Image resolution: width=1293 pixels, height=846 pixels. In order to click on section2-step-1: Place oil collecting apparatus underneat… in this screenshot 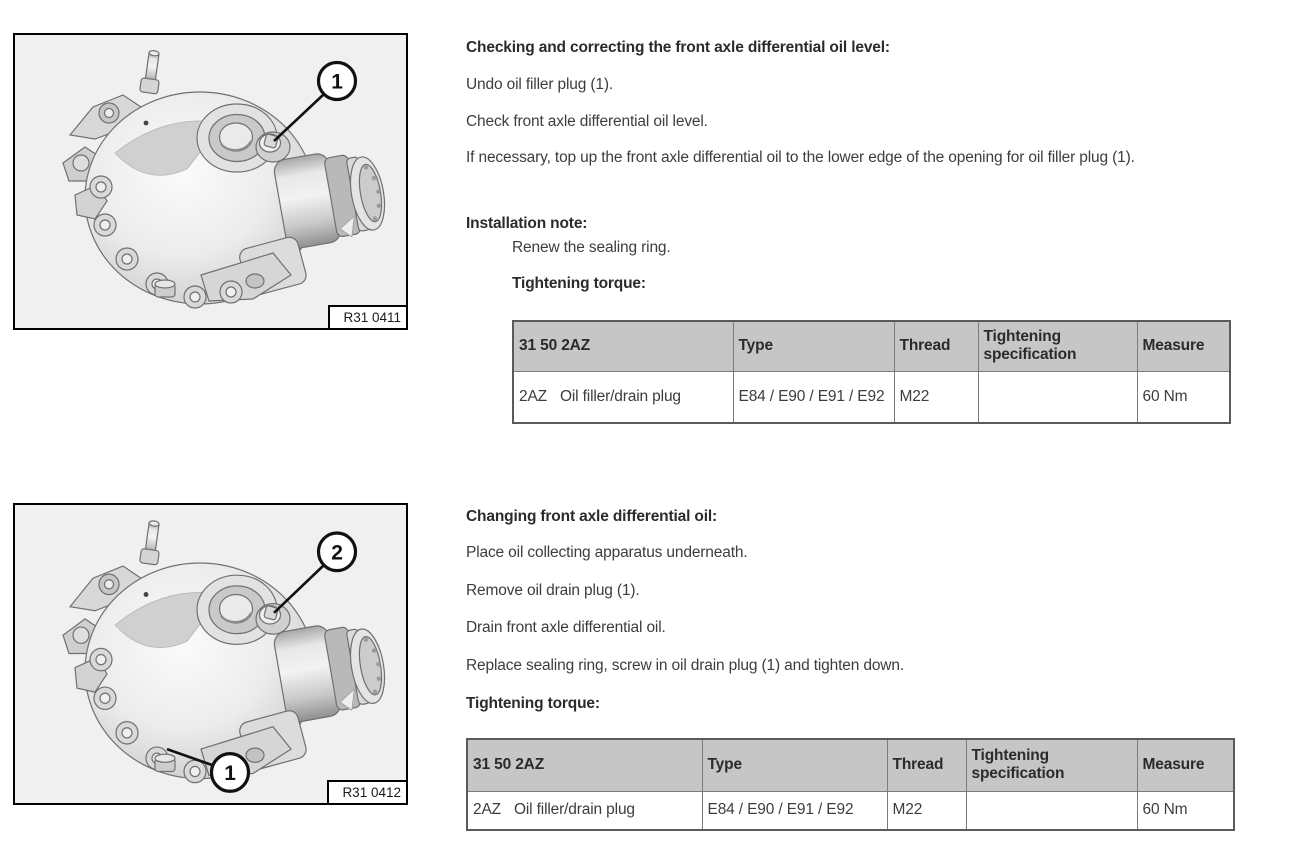, I will do `click(607, 552)`.